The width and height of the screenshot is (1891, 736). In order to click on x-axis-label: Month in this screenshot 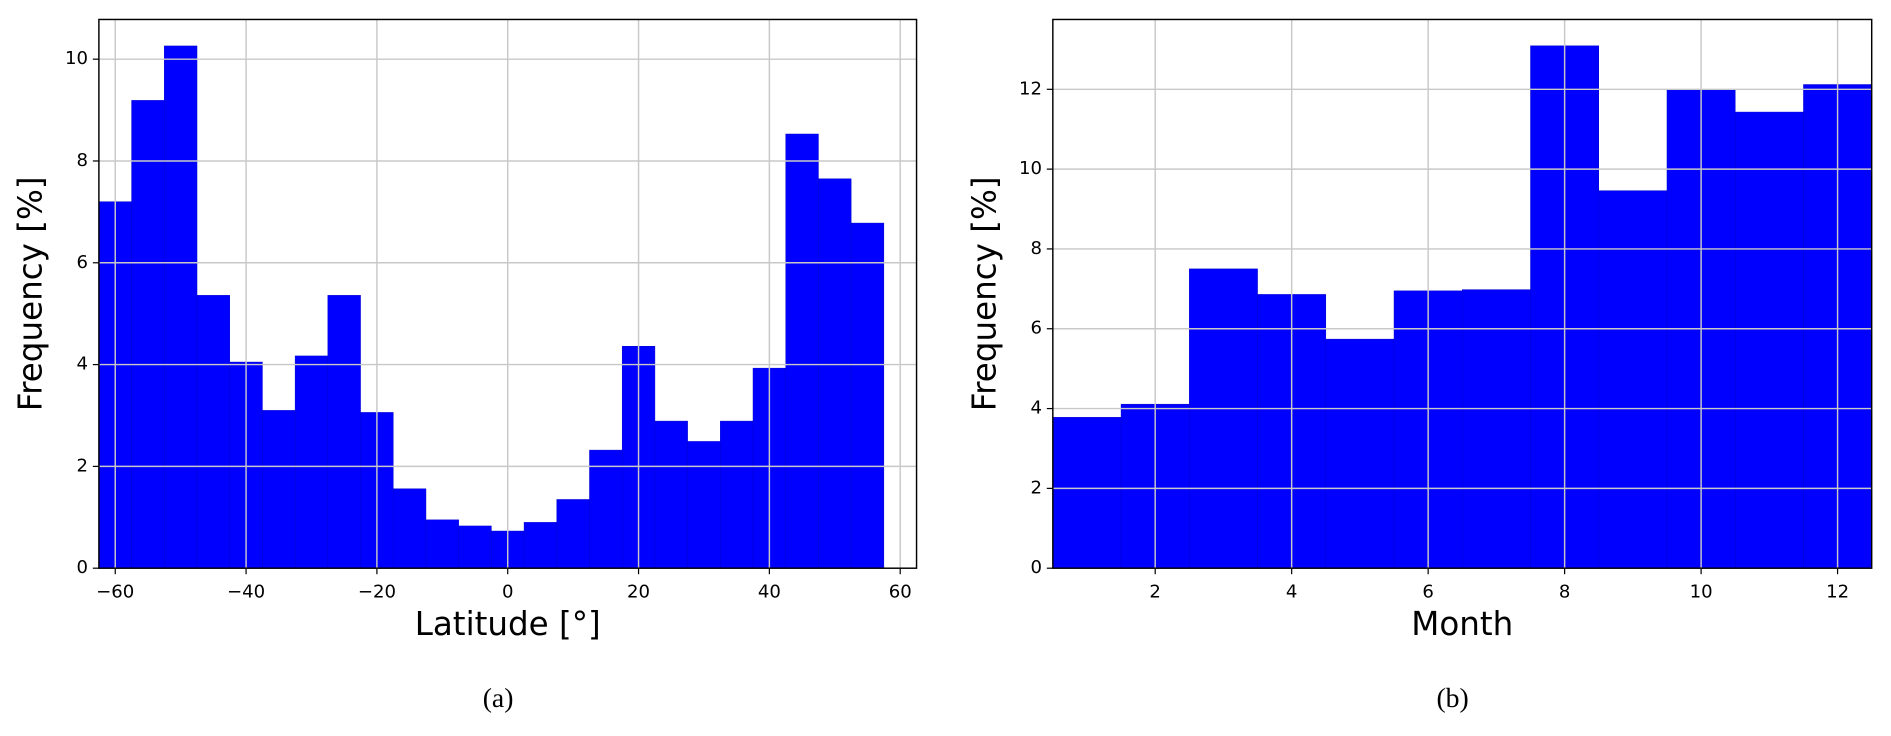, I will do `click(1462, 624)`.